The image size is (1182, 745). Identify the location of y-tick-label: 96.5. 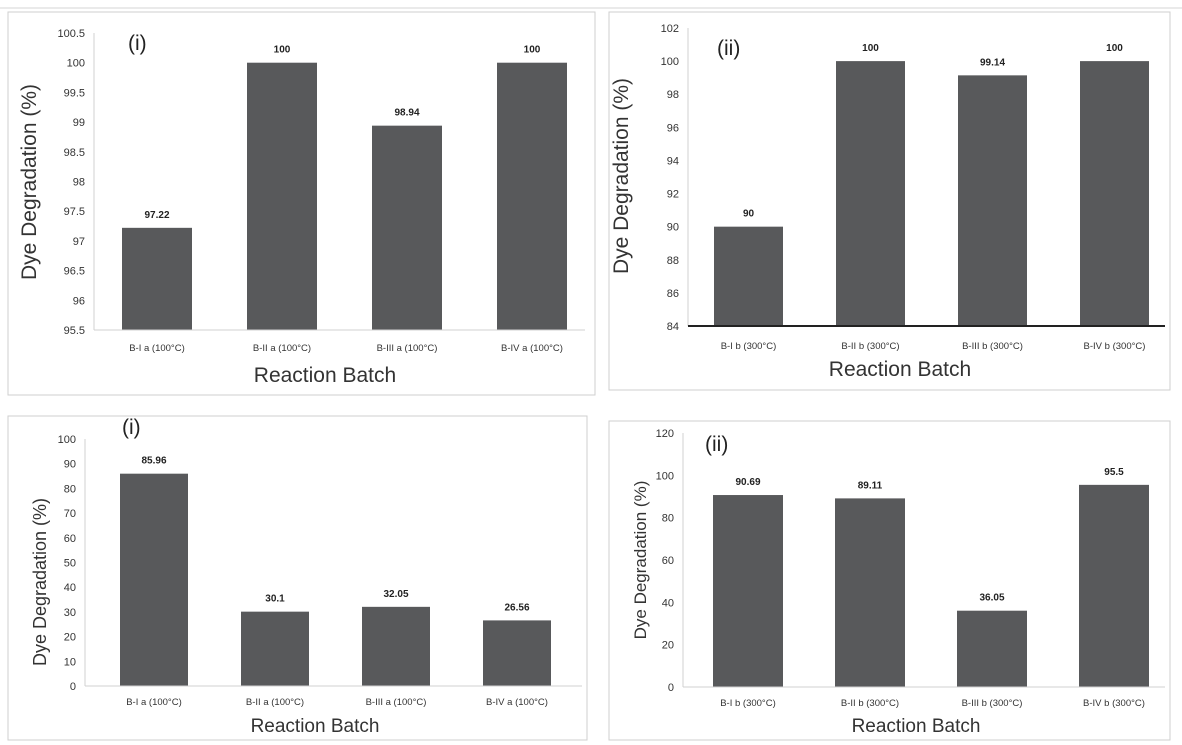
(74, 272).